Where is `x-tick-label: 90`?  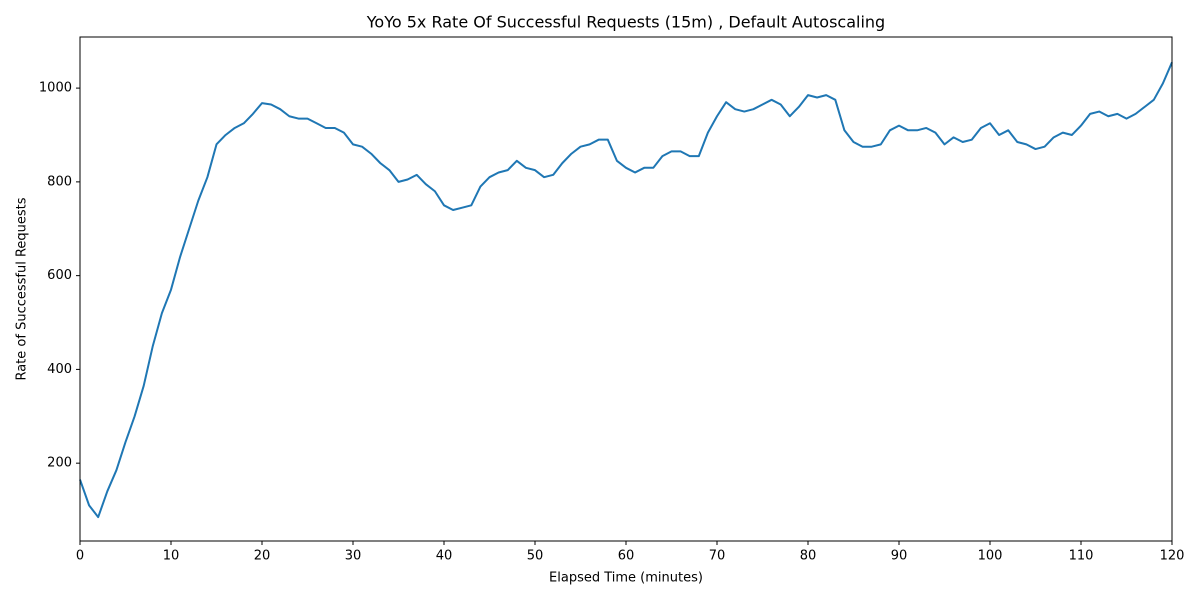
x-tick-label: 90 is located at coordinates (899, 556).